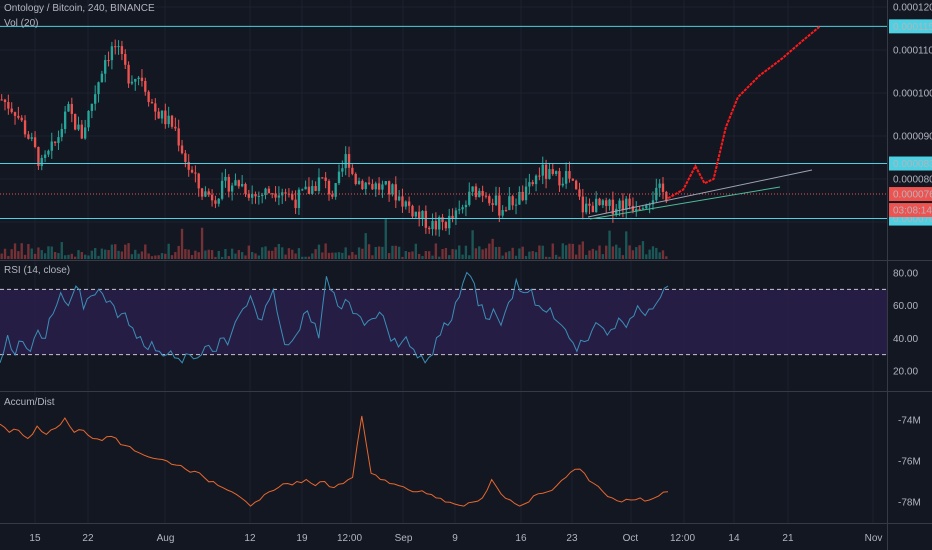 The width and height of the screenshot is (932, 550). Describe the element at coordinates (905, 274) in the screenshot. I see `rsi-tick-label: 80.00` at that location.